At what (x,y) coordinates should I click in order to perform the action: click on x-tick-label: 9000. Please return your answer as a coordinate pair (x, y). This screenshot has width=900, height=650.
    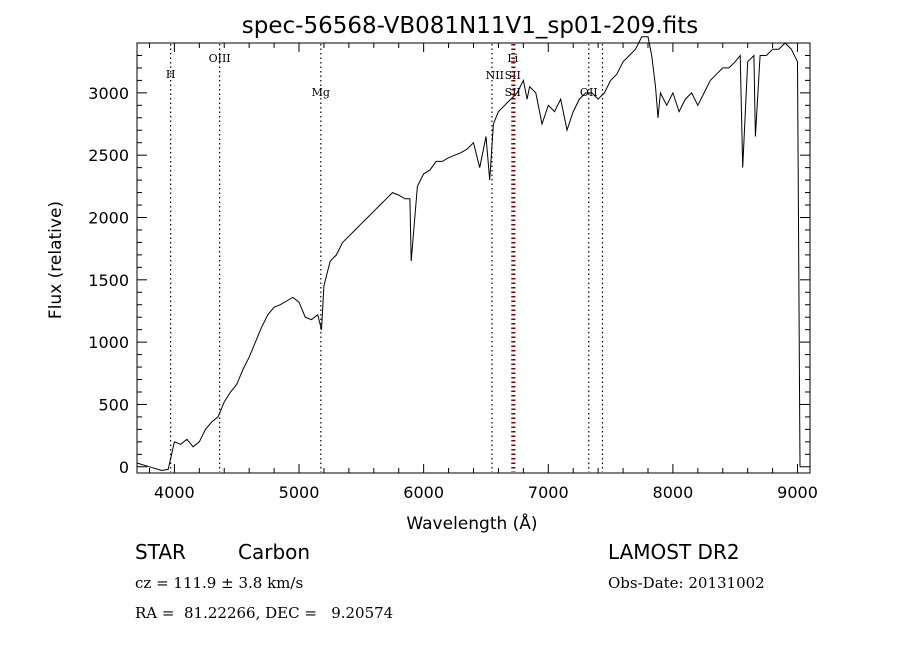
    Looking at the image, I should click on (797, 492).